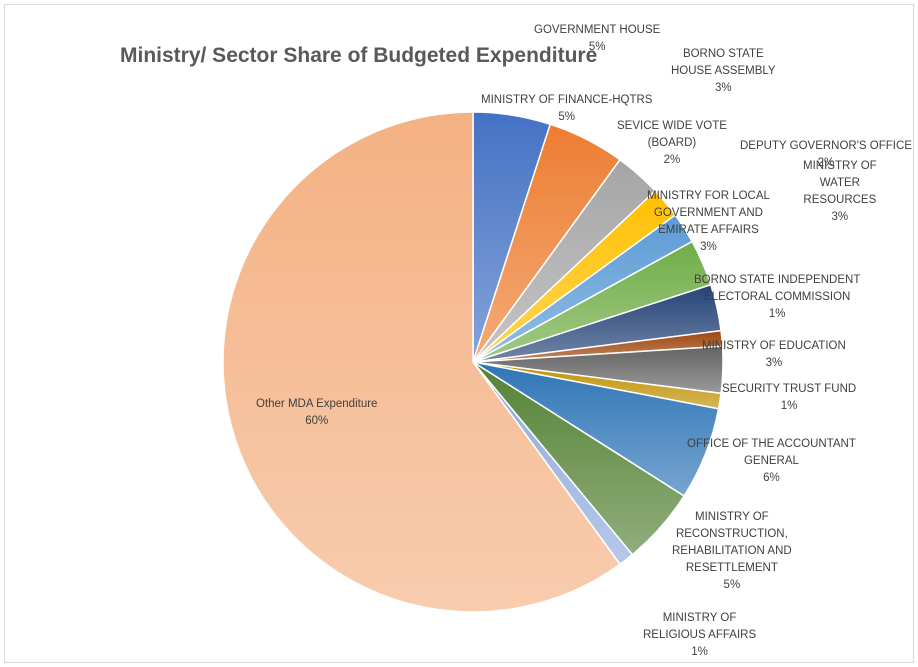 The image size is (918, 667). I want to click on slice-label: MINISTRY OF EDUCATION 3%, so click(774, 355).